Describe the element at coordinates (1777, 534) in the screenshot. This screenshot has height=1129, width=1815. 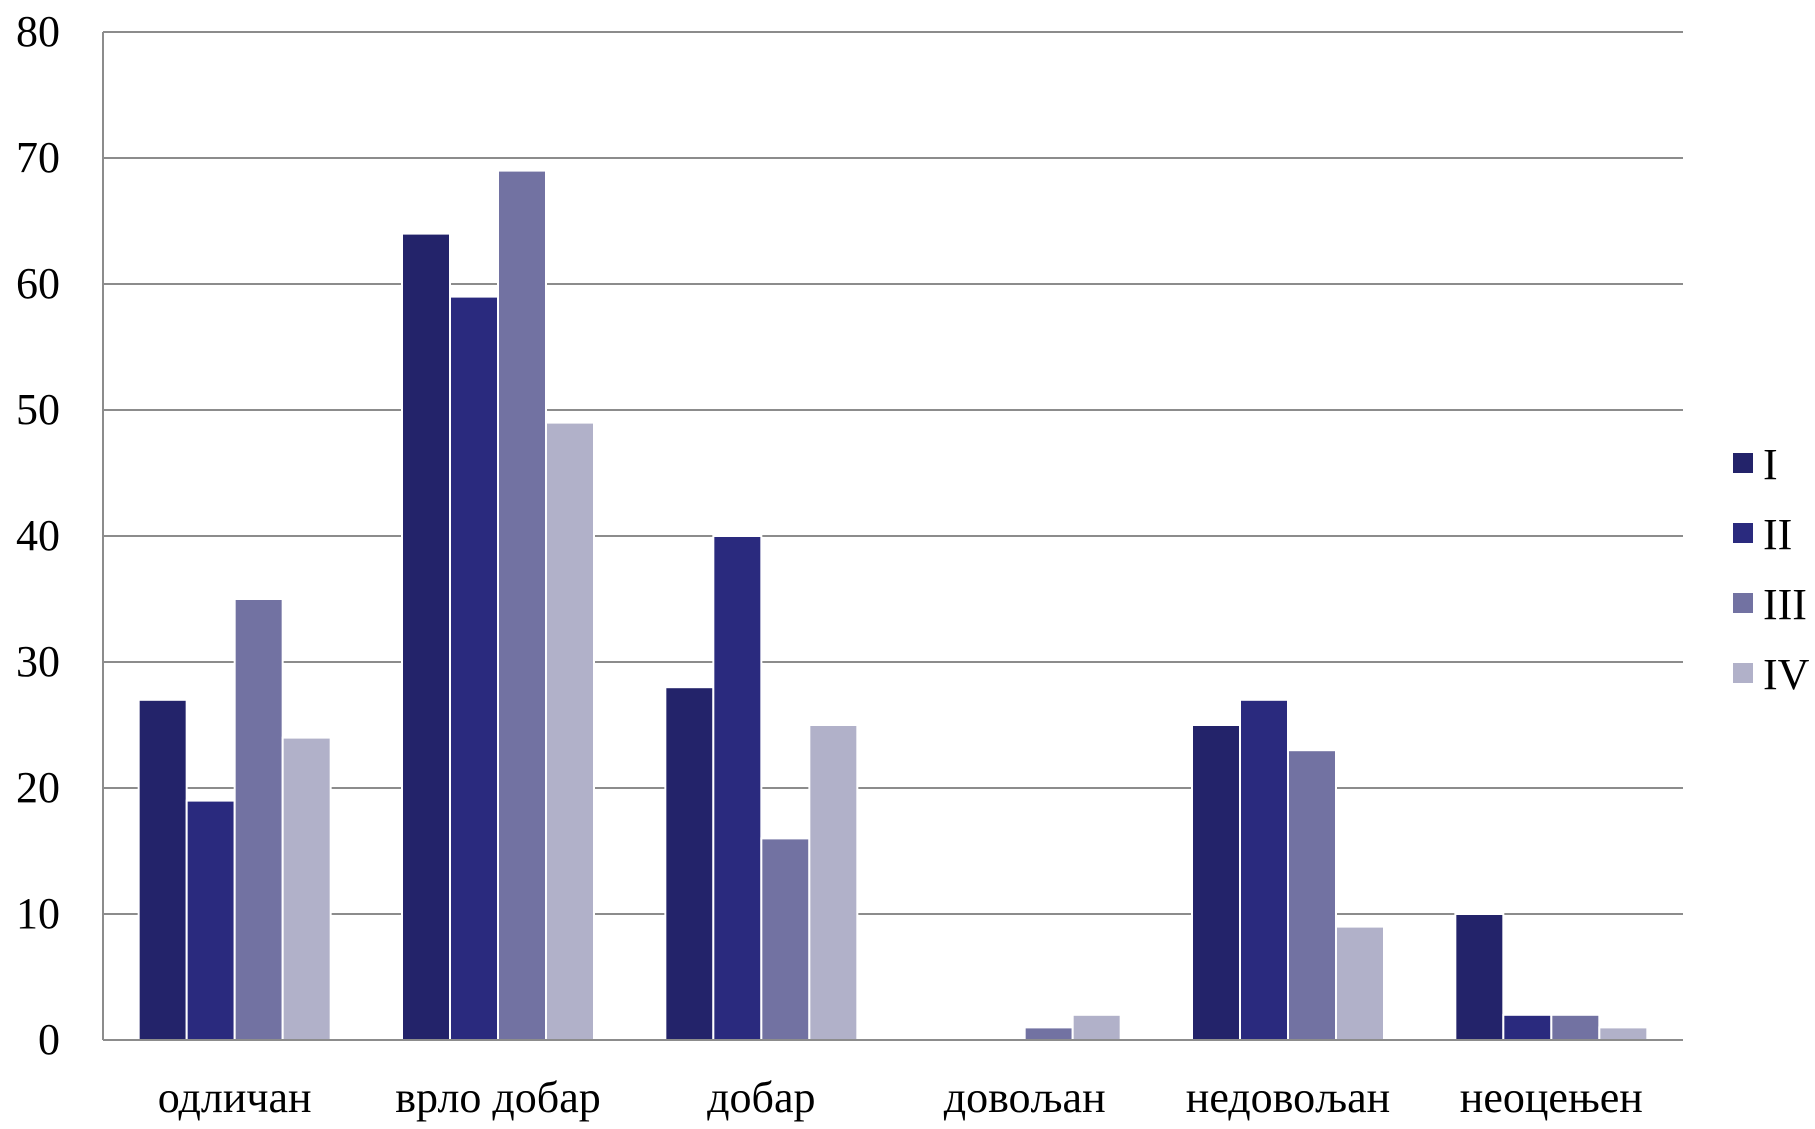
I see `legend-label: II` at that location.